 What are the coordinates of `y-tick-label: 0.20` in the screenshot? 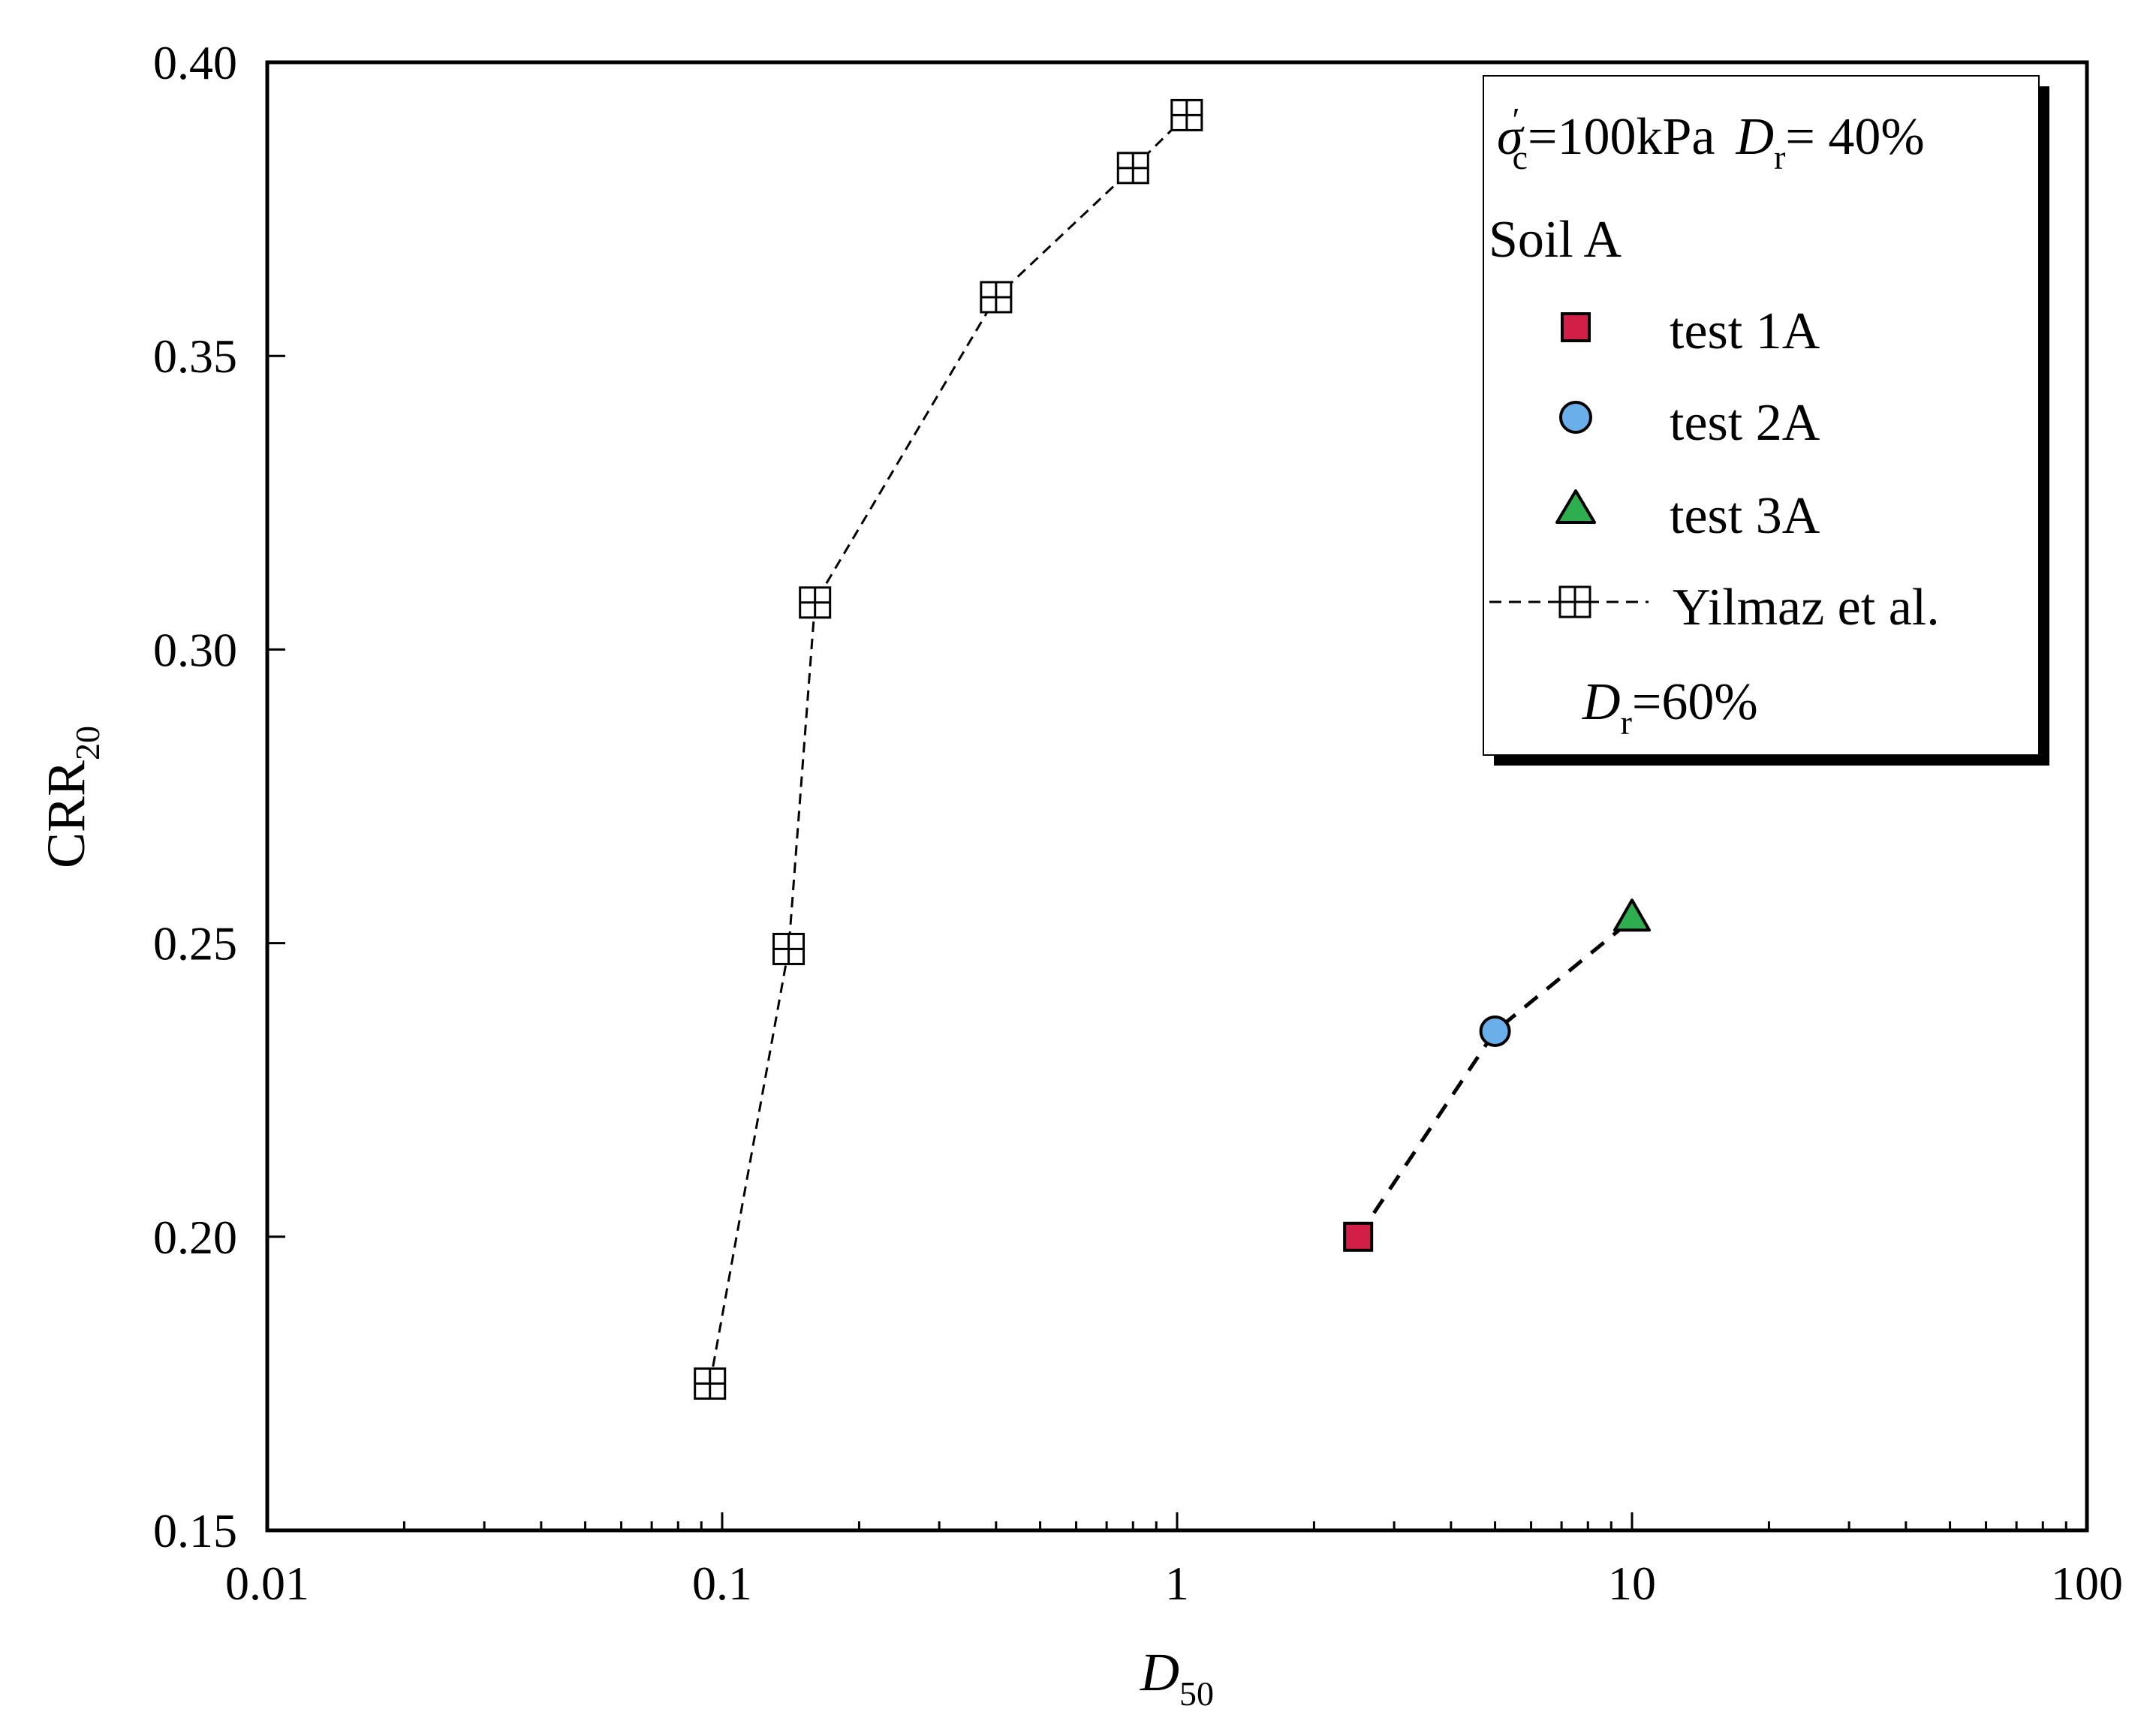 It's located at (195, 1237).